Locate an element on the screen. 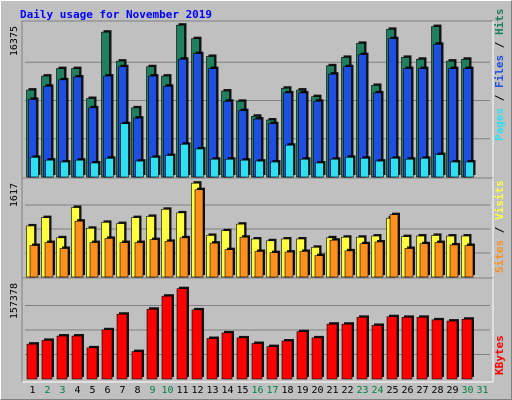 This screenshot has width=512, height=400. legend-visits-sites: Sites / Visits is located at coordinates (499, 226).